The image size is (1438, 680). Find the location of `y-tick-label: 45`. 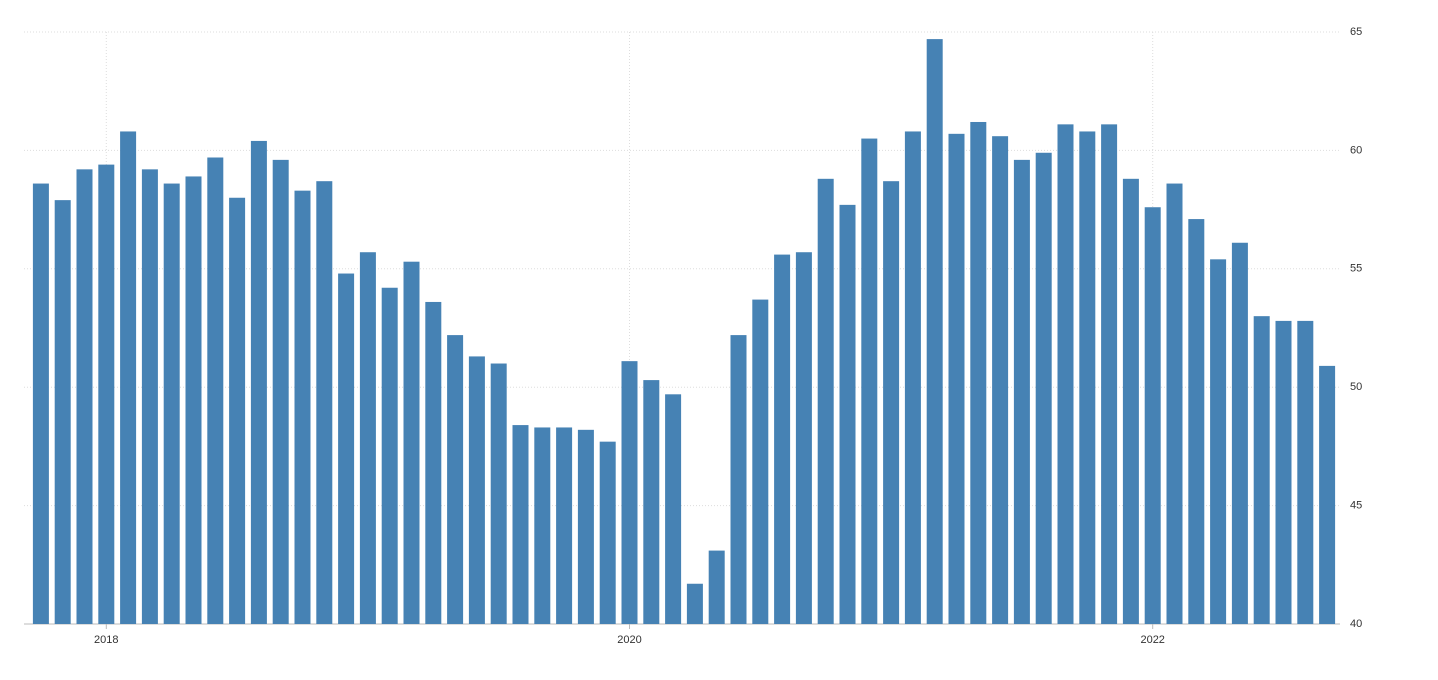

y-tick-label: 45 is located at coordinates (1356, 506).